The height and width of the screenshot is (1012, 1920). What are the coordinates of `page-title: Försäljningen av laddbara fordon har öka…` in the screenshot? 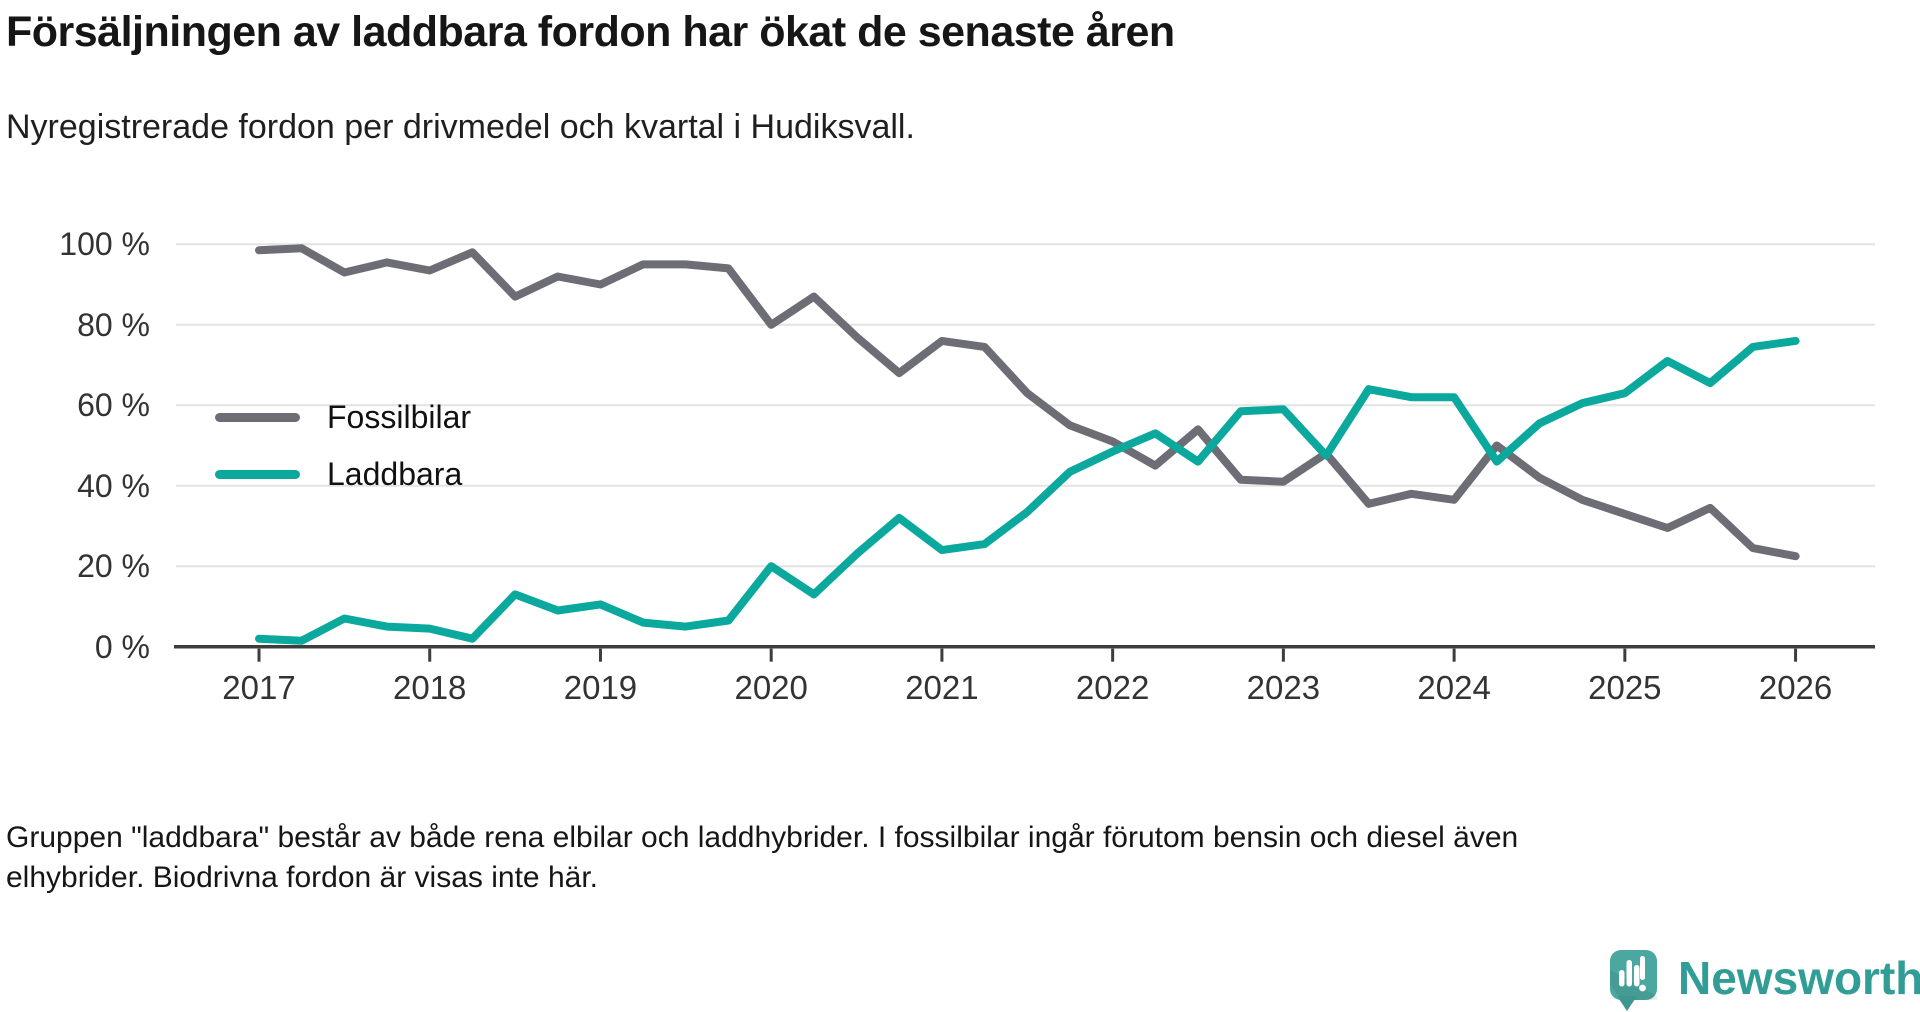 It's located at (590, 32).